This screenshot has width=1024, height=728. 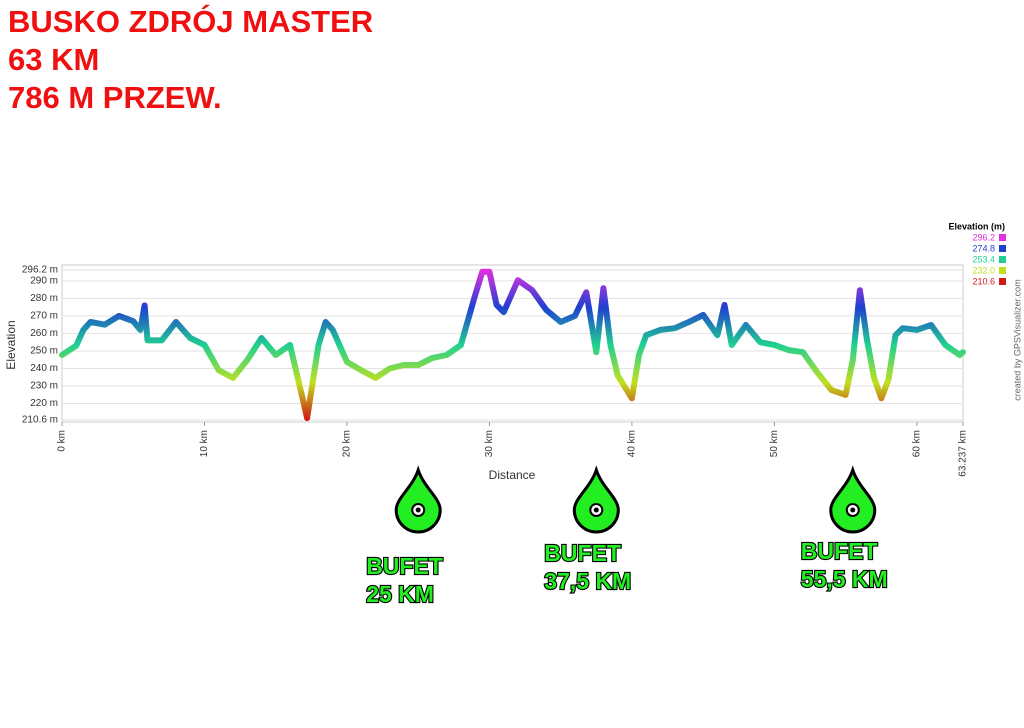 What do you see at coordinates (115, 97) in the screenshot?
I see `title-line: 786 M PRZEW.` at bounding box center [115, 97].